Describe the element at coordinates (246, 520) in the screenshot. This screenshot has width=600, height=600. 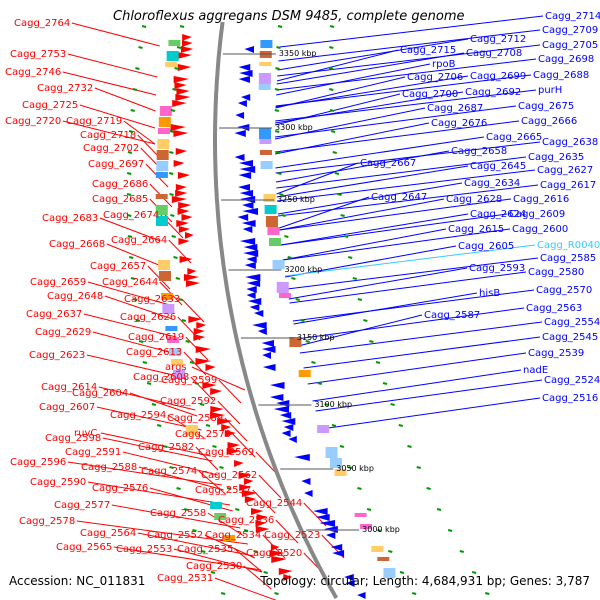
I see `forward-gene-label: Cagg_2536` at that location.